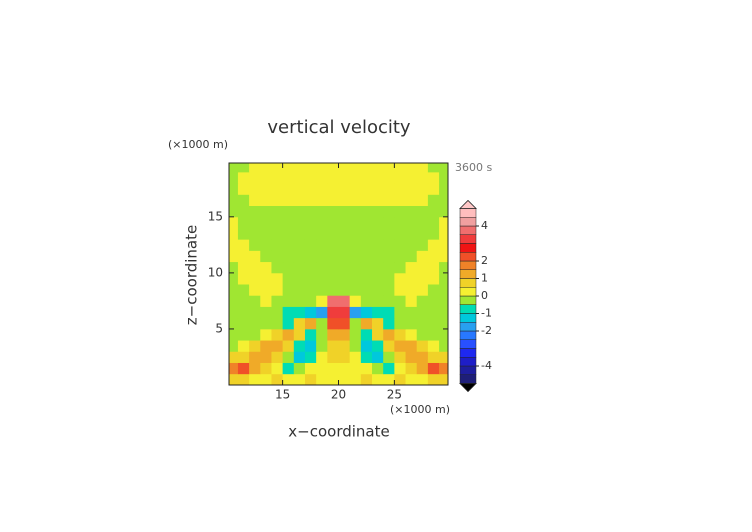 The height and width of the screenshot is (532, 752). Describe the element at coordinates (468, 204) in the screenshot. I see `colorbar-over` at that location.